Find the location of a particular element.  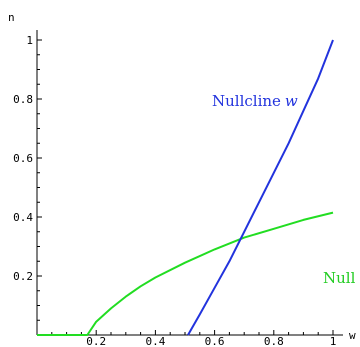

y-tick-label: 0.8 is located at coordinates (23, 99).